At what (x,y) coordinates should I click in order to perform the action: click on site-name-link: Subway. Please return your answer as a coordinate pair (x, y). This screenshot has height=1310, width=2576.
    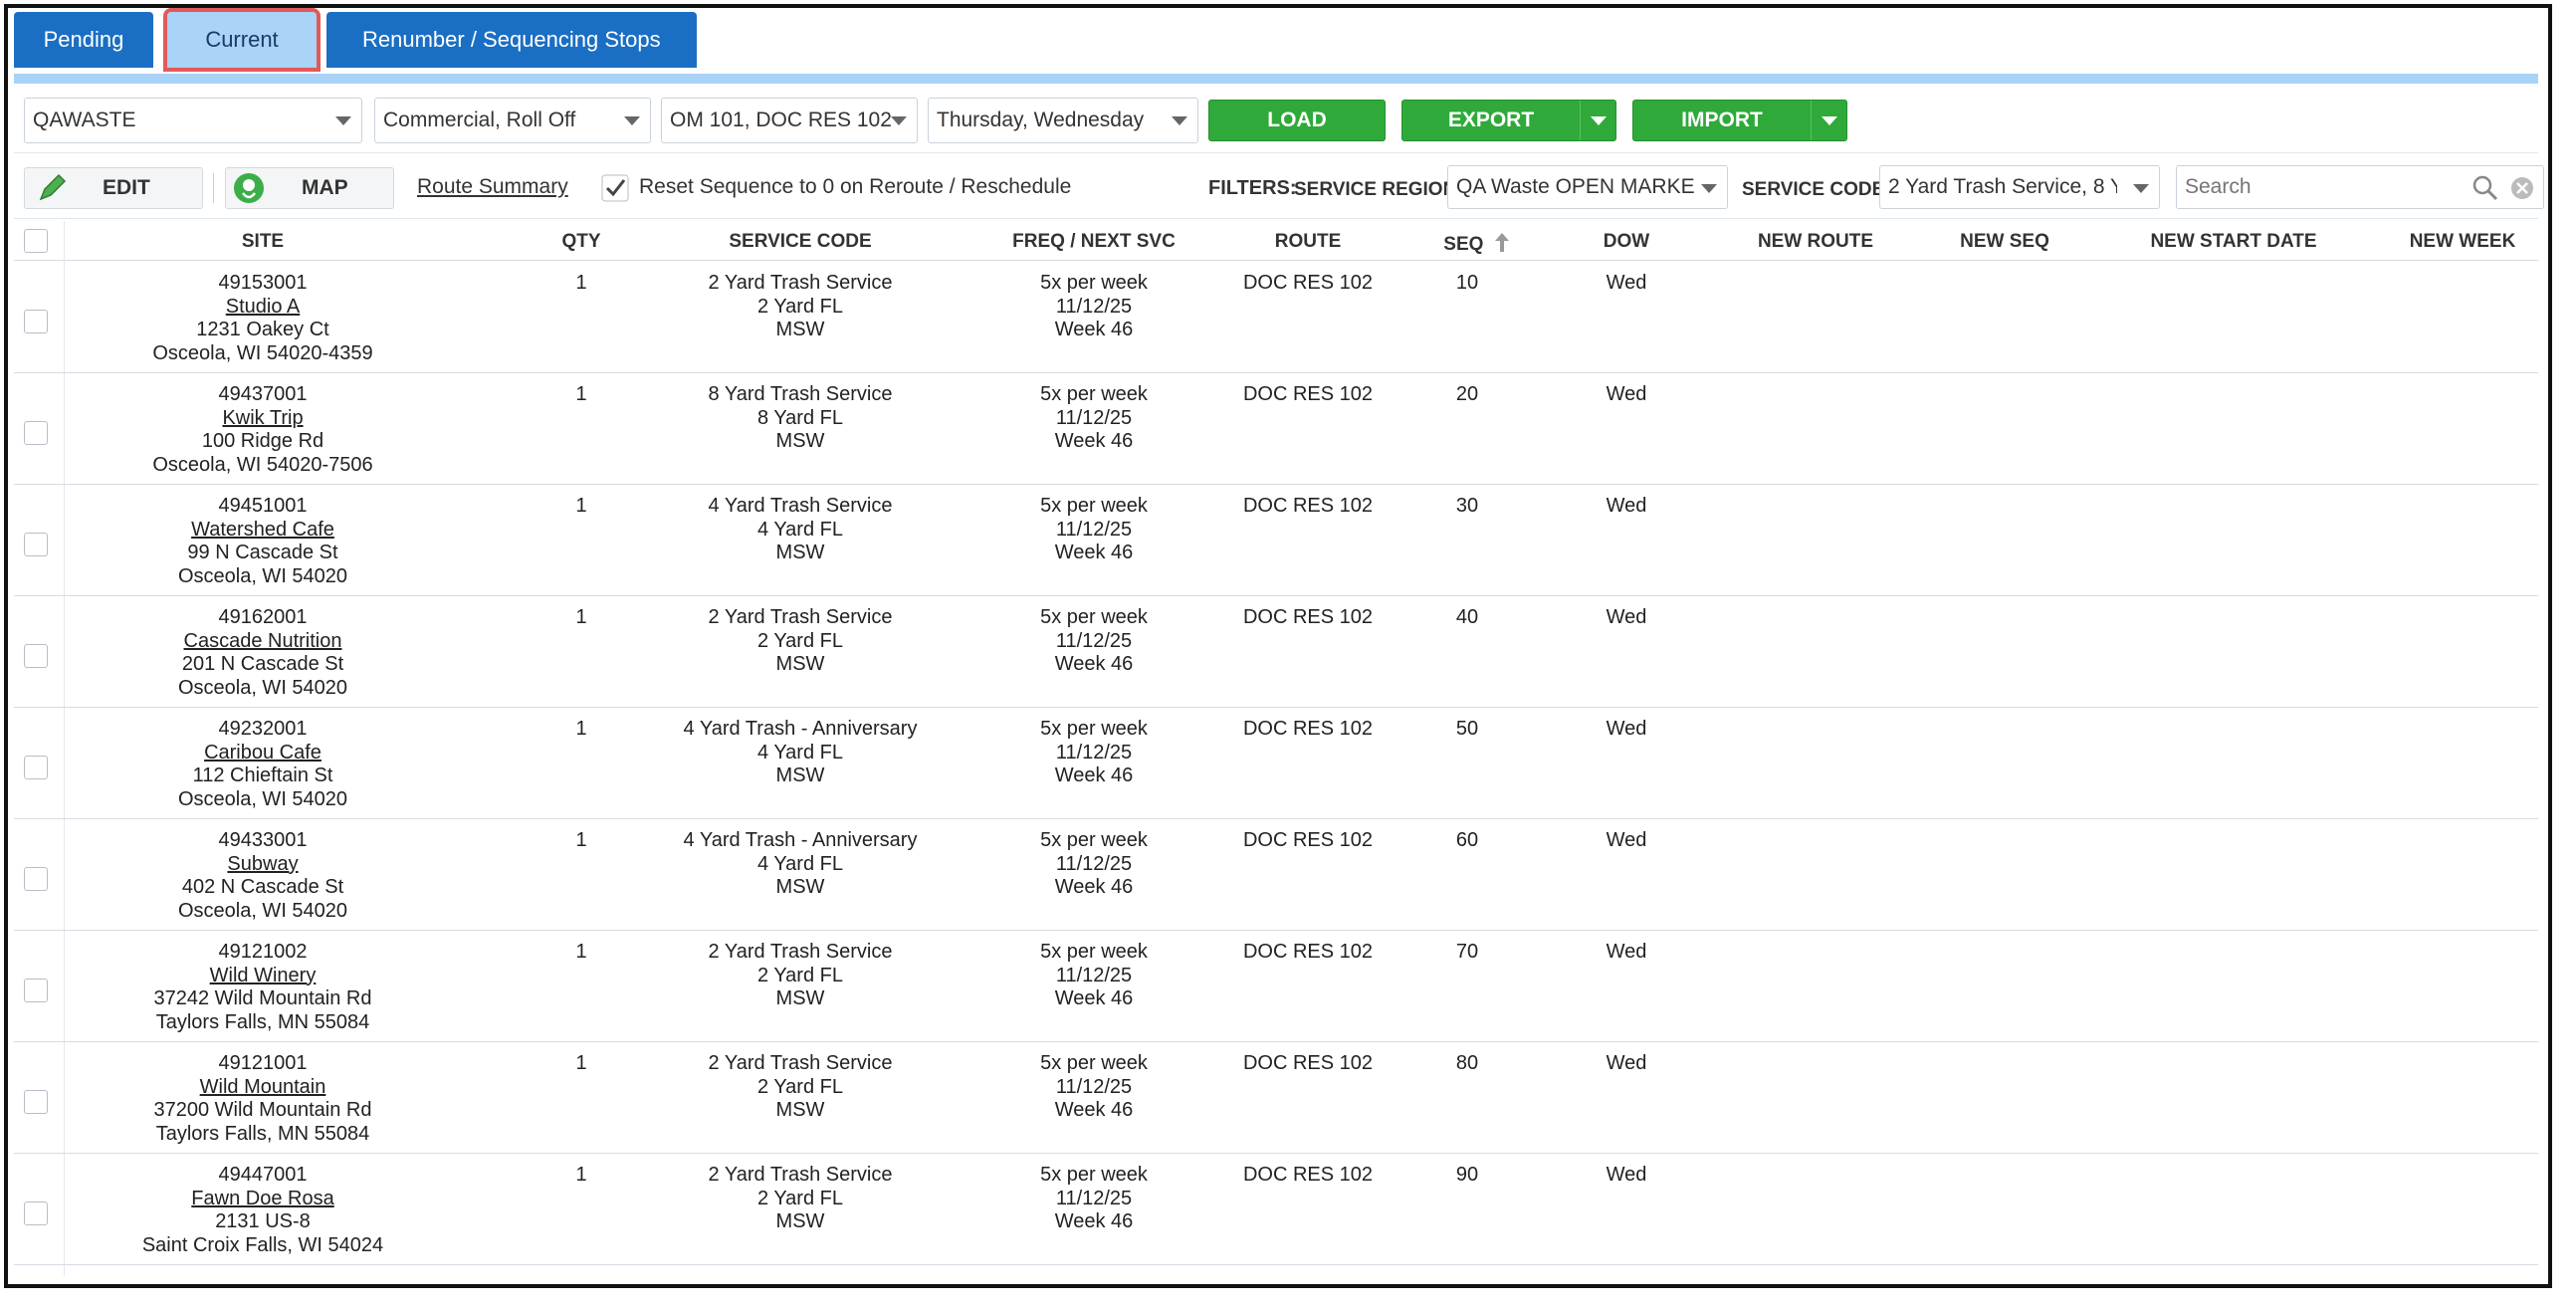
    Looking at the image, I should click on (263, 863).